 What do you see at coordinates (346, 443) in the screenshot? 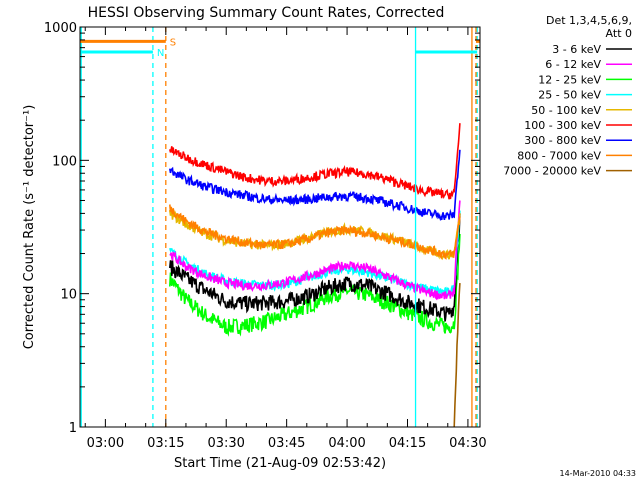
I see `x-tick-label-4: 04:00` at bounding box center [346, 443].